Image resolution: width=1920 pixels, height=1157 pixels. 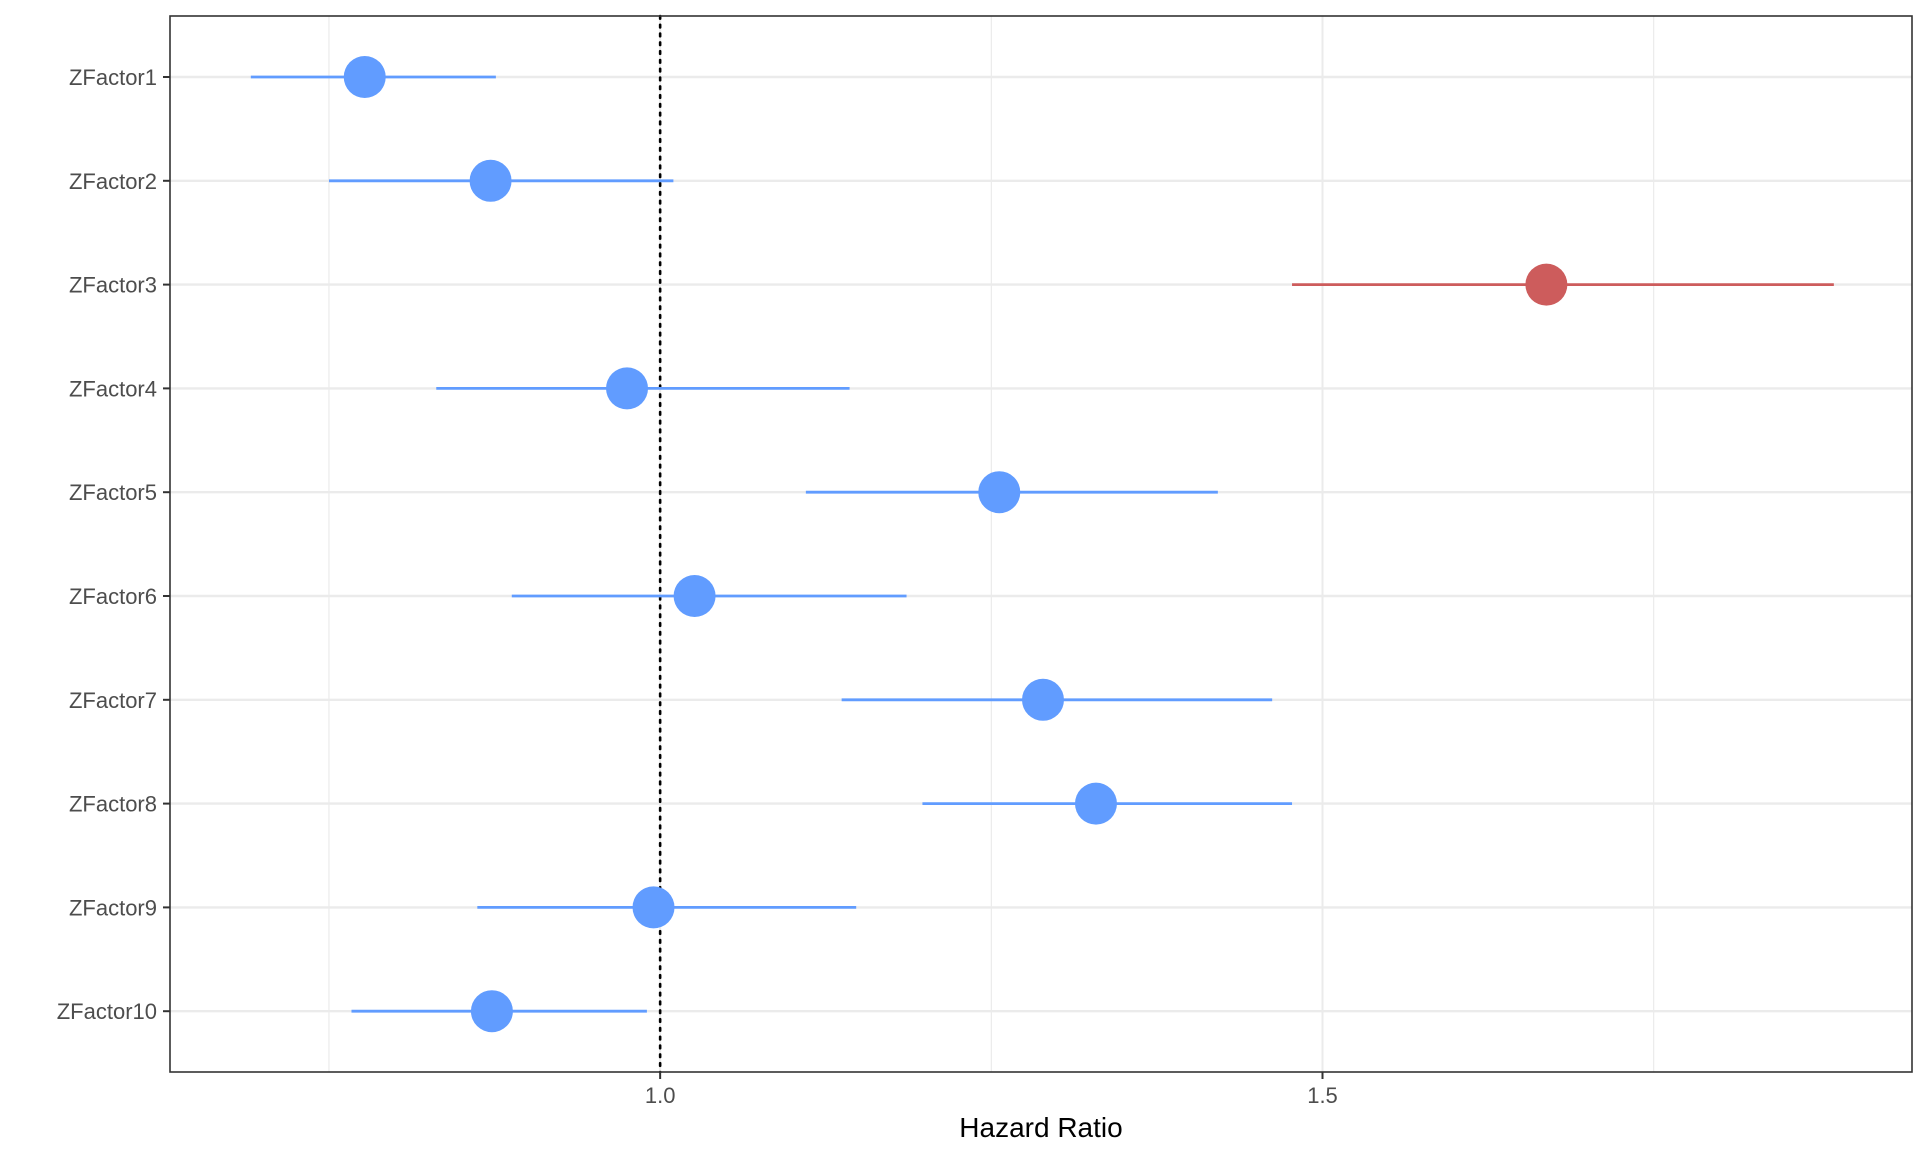 What do you see at coordinates (113, 907) in the screenshot?
I see `y-tick-label: ZFactor9` at bounding box center [113, 907].